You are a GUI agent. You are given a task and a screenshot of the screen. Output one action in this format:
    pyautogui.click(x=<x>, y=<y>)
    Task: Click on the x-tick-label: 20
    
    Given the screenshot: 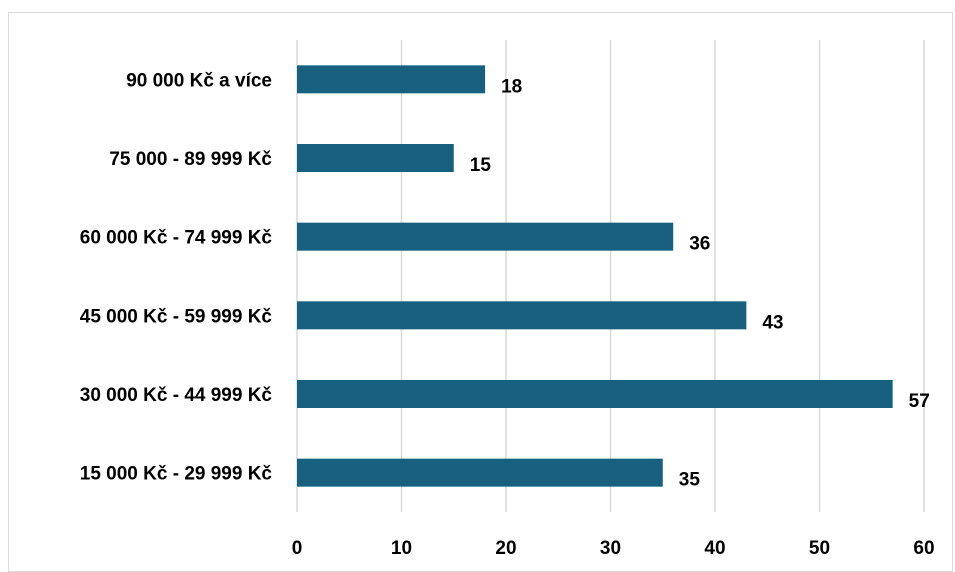 What is the action you would take?
    pyautogui.click(x=505, y=548)
    